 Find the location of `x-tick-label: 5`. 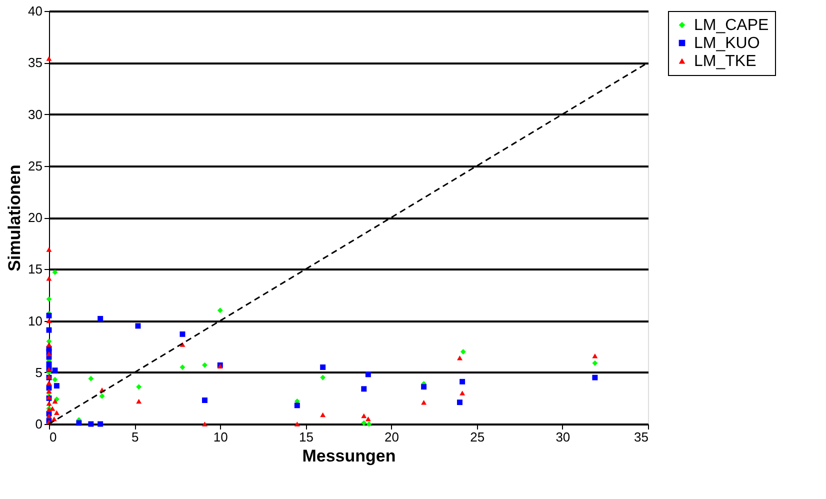

x-tick-label: 5 is located at coordinates (135, 437).